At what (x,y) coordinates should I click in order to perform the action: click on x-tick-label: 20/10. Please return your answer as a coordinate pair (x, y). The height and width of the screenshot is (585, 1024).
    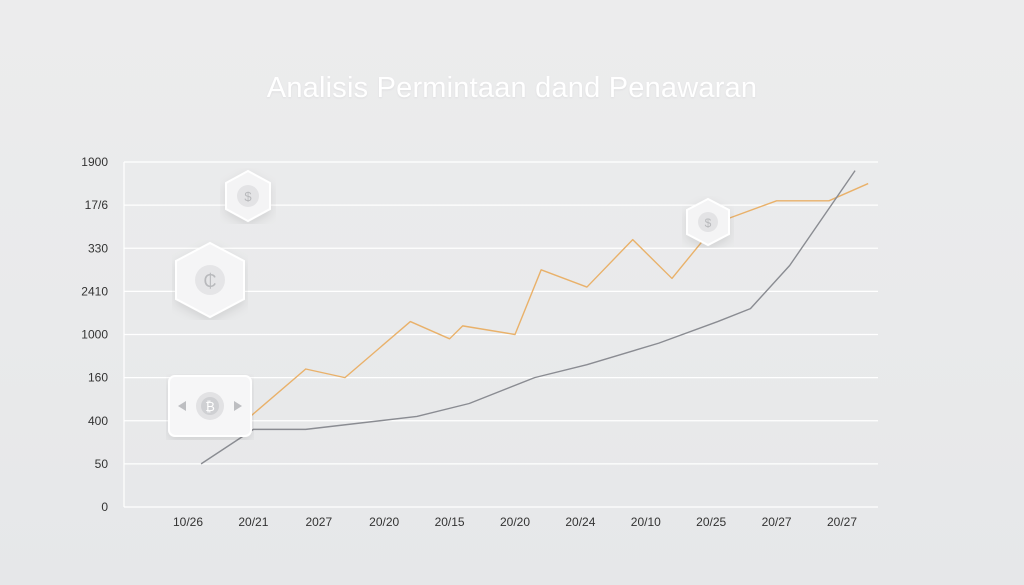
    Looking at the image, I should click on (646, 522).